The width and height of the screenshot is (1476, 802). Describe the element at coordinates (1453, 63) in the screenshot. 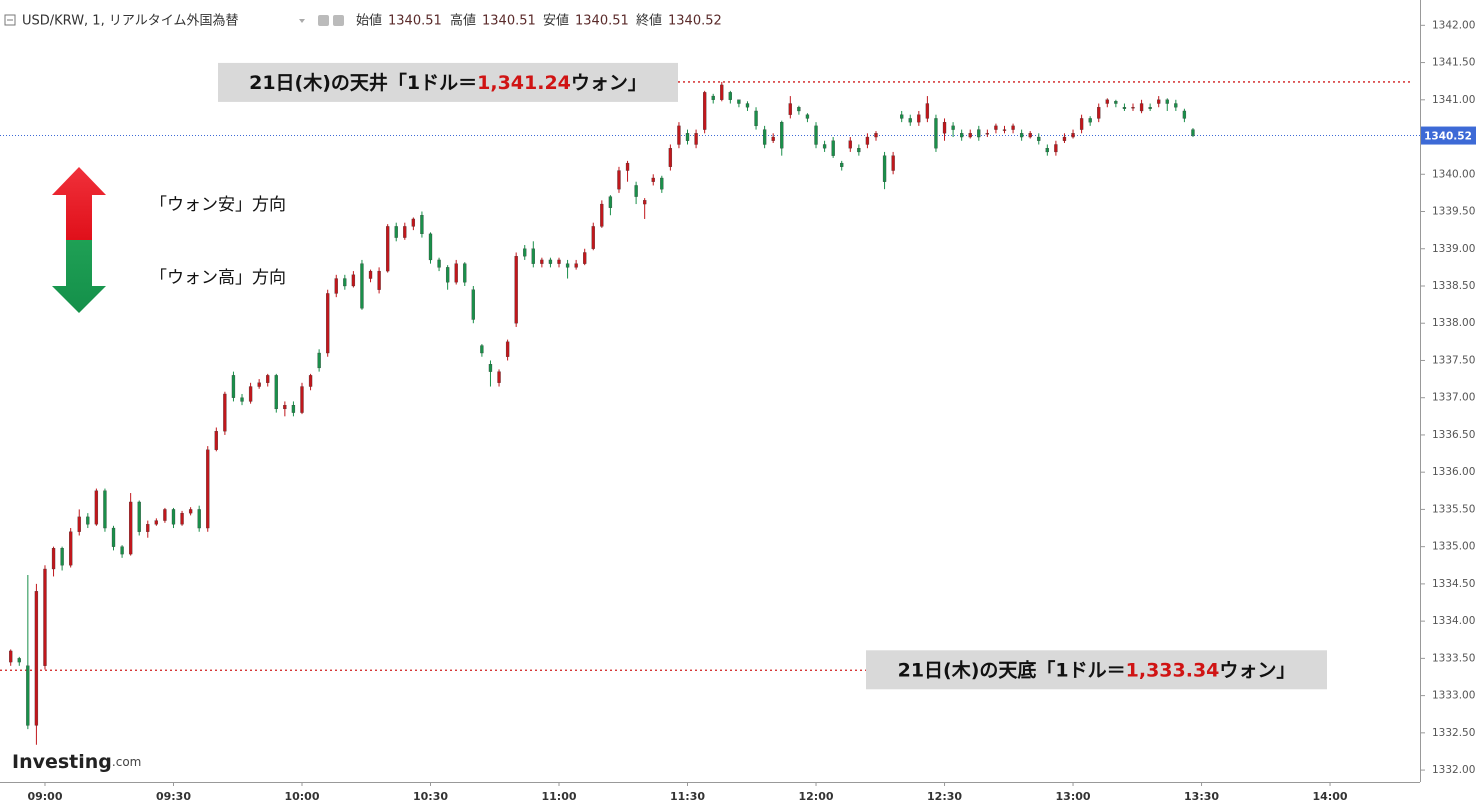

I see `y-tick-label: 1341.50` at that location.